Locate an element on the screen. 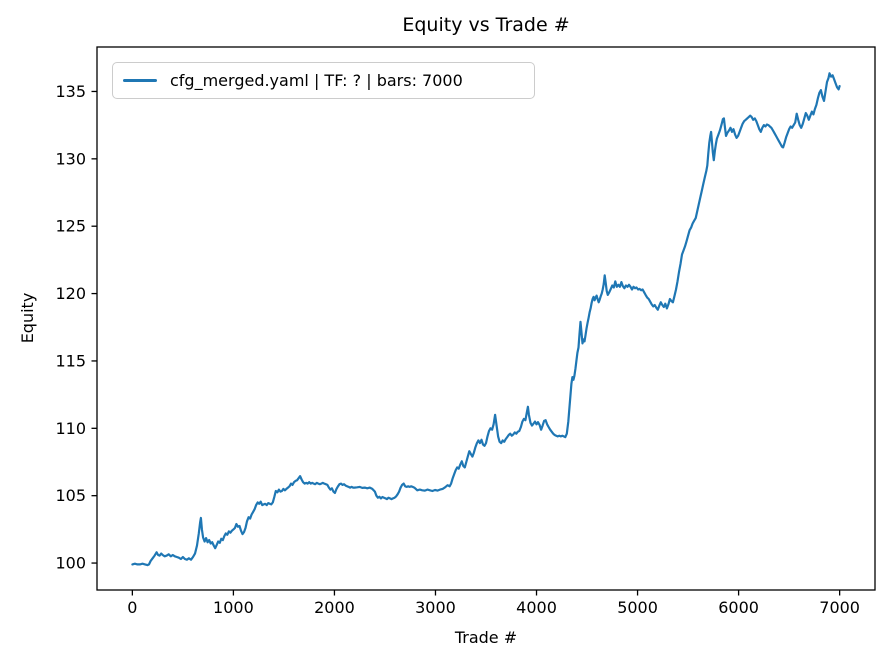 This screenshot has height=672, width=896. y-tick-label: 135 is located at coordinates (70, 91).